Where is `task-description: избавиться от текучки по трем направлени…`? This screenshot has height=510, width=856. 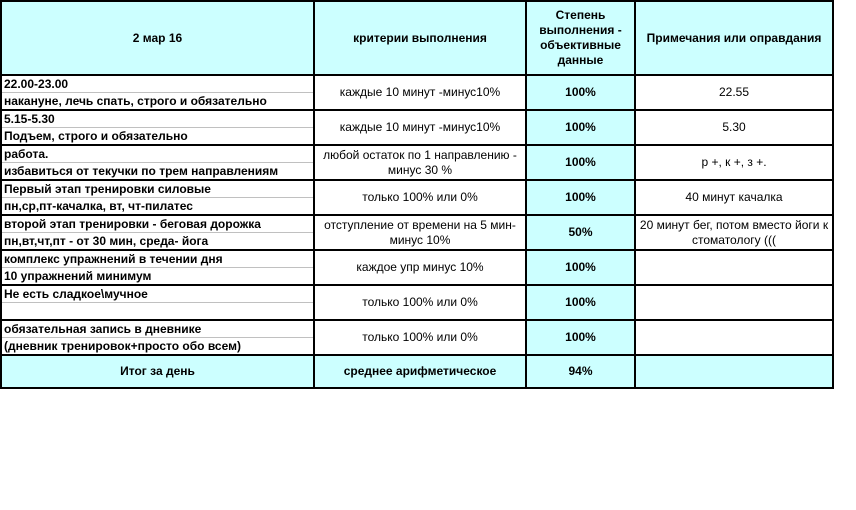 task-description: избавиться от текучки по трем направлени… is located at coordinates (157, 170).